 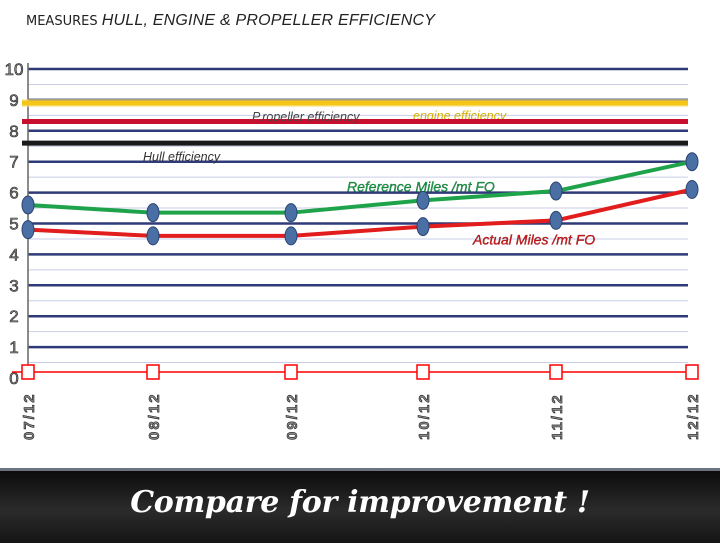 What do you see at coordinates (14, 69) in the screenshot?
I see `y-tick-label: 10` at bounding box center [14, 69].